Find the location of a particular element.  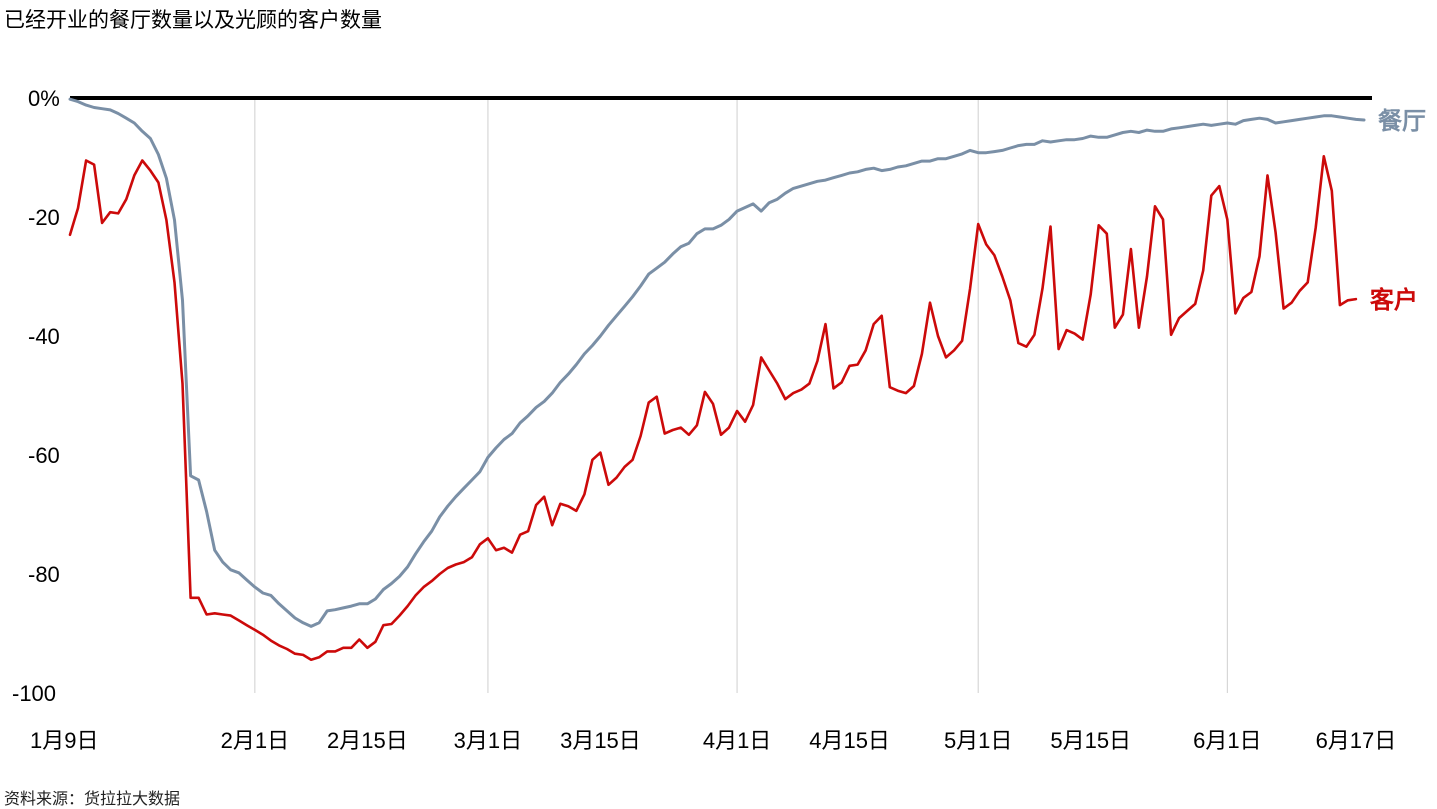

x-tick-label: 4月15日 is located at coordinates (849, 740).